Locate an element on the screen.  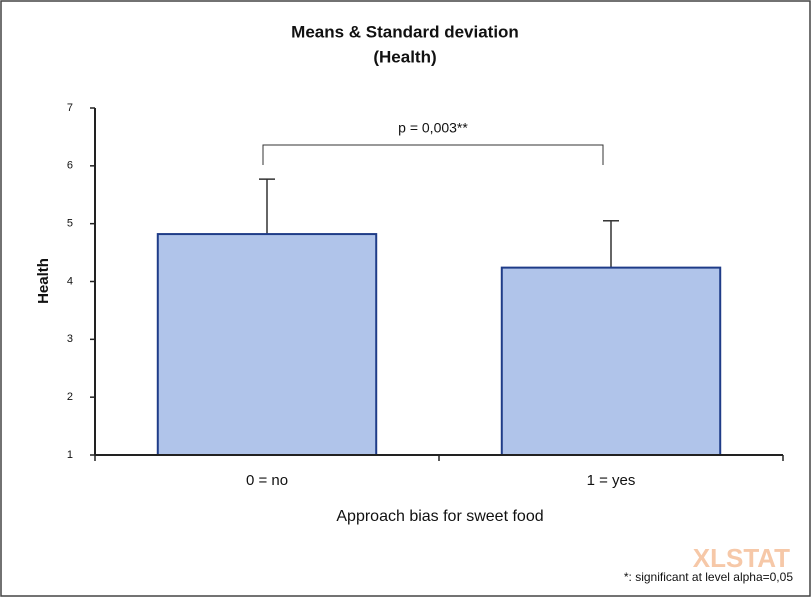
y-tick-label: 2 is located at coordinates (70, 397).